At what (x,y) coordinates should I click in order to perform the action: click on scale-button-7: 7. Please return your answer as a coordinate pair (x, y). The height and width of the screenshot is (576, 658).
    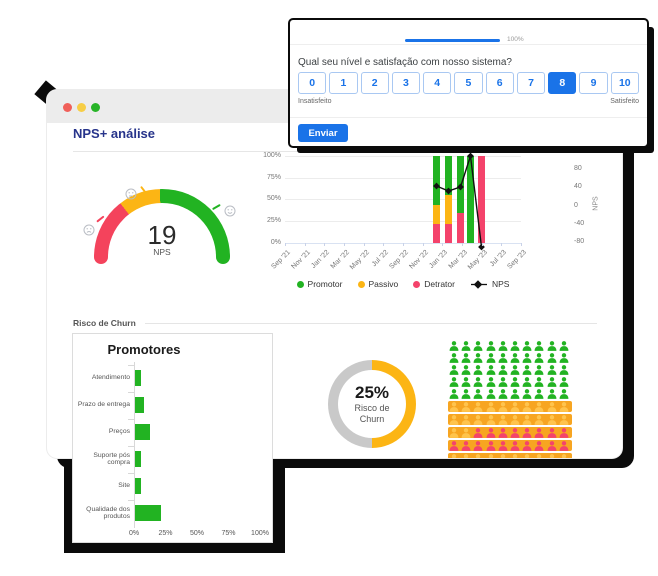
    Looking at the image, I should click on (531, 83).